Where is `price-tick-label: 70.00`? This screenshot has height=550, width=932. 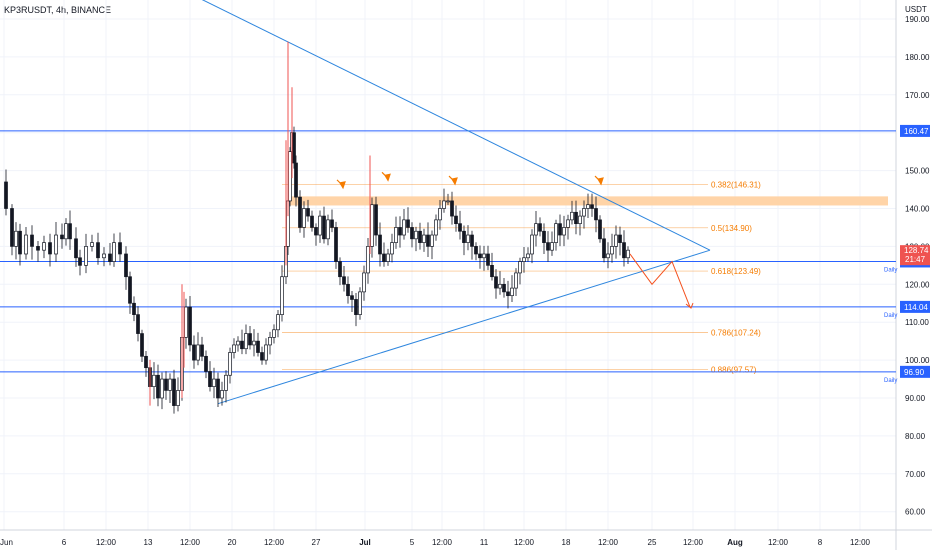 price-tick-label: 70.00 is located at coordinates (915, 474).